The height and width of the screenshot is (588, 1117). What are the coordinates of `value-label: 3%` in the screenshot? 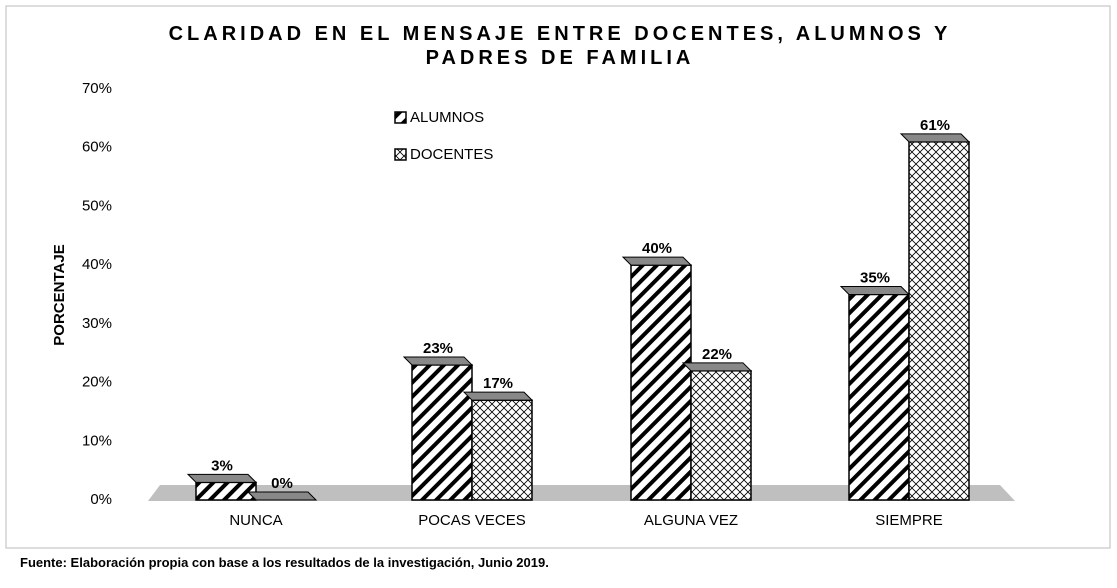 It's located at (222, 465).